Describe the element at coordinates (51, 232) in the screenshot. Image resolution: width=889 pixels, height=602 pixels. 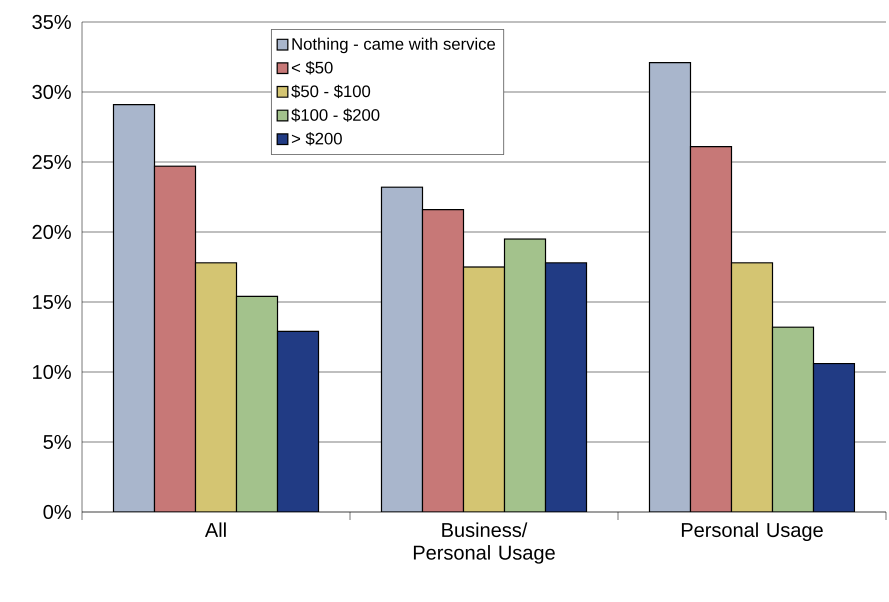
I see `y-tick-label: 20%` at that location.